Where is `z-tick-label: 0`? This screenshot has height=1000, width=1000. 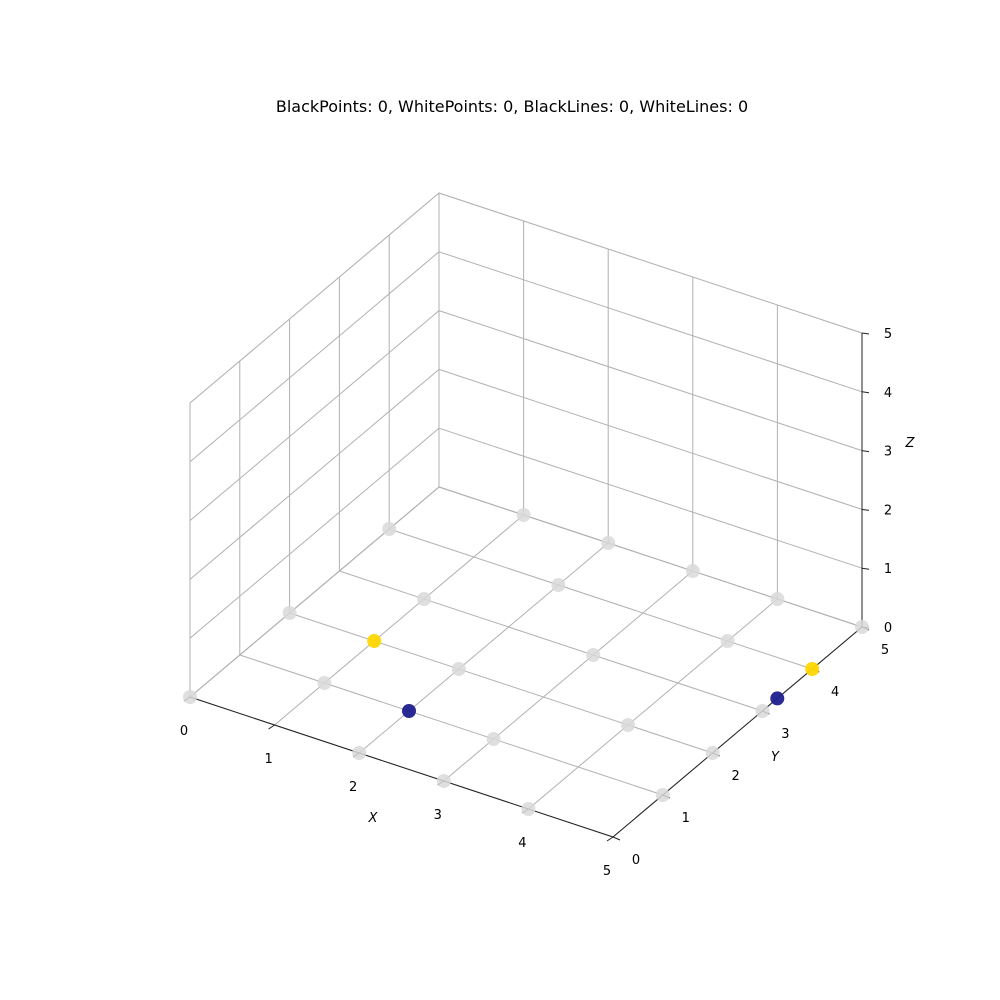
z-tick-label: 0 is located at coordinates (888, 628).